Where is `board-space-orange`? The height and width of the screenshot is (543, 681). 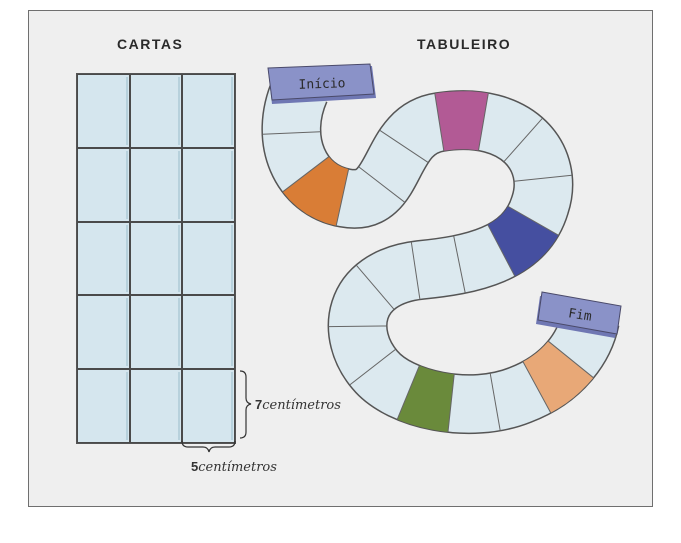 board-space-orange is located at coordinates (315, 191).